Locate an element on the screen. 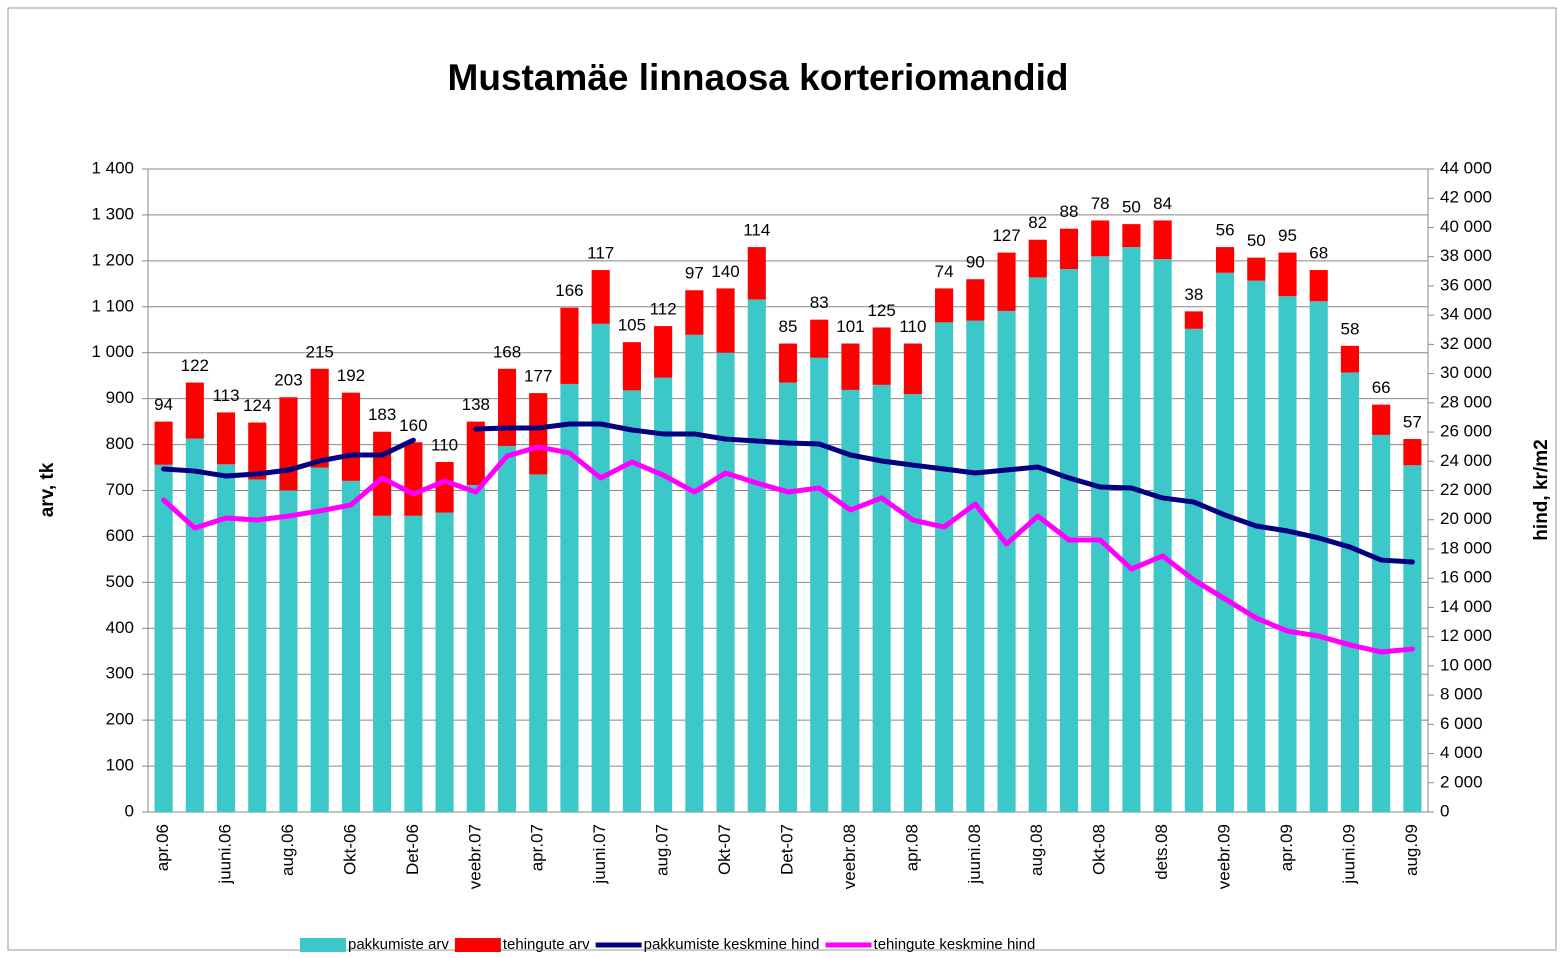 The height and width of the screenshot is (958, 1564). data-label: 122 is located at coordinates (195, 365).